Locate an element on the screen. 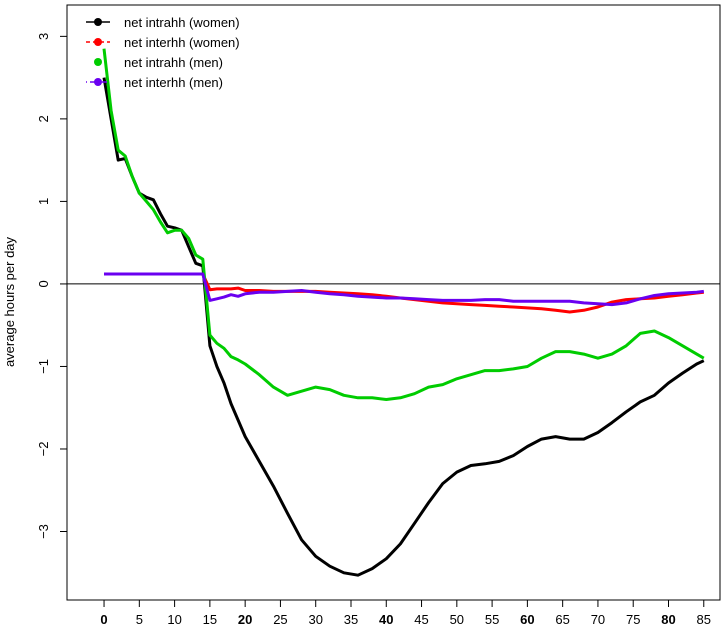  x-tick-label: 80 is located at coordinates (668, 619).